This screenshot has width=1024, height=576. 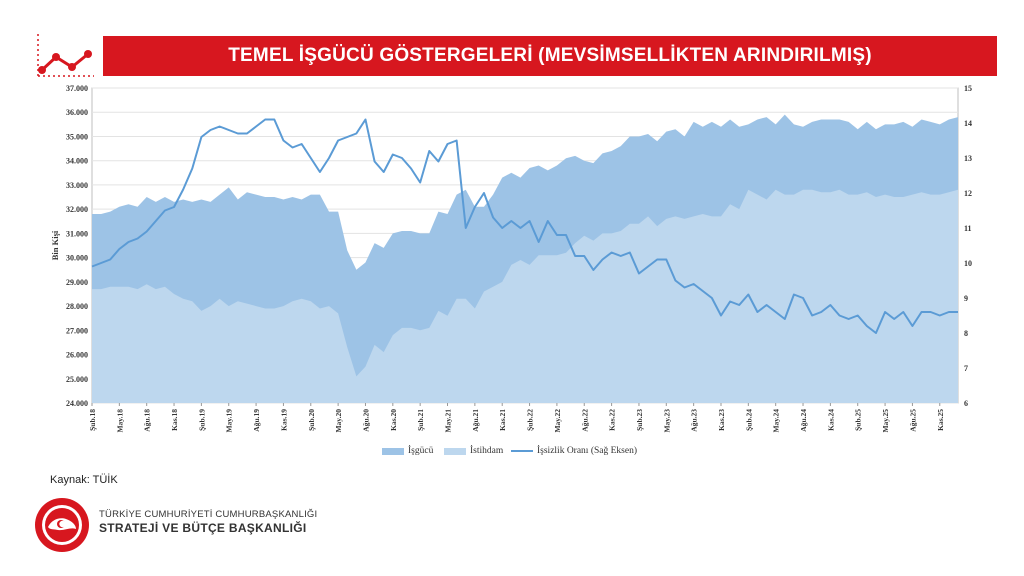 I want to click on x-tick-label: Ağu.21, so click(x=475, y=420).